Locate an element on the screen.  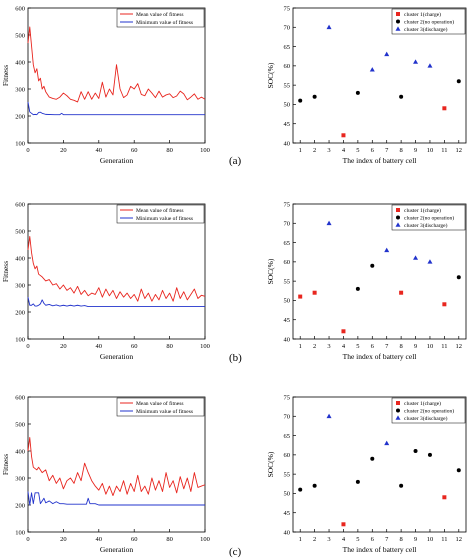
chart-2-xtick-label-7: 8 is located at coordinates (401, 150).